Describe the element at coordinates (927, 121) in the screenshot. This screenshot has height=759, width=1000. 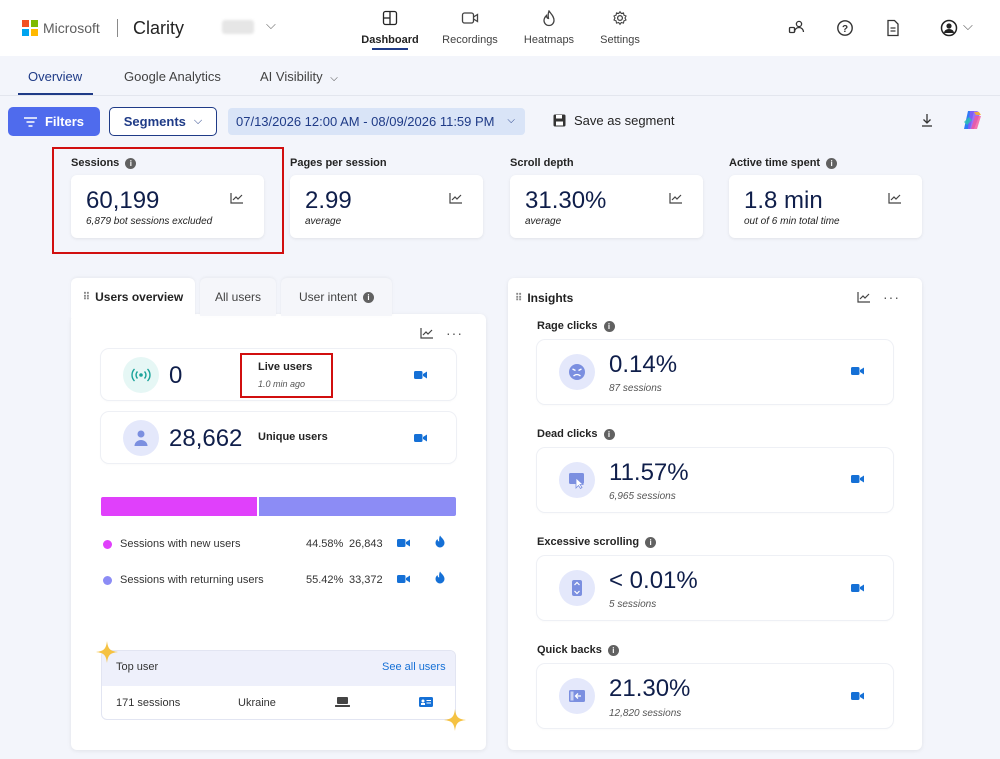
I see `download-icon` at that location.